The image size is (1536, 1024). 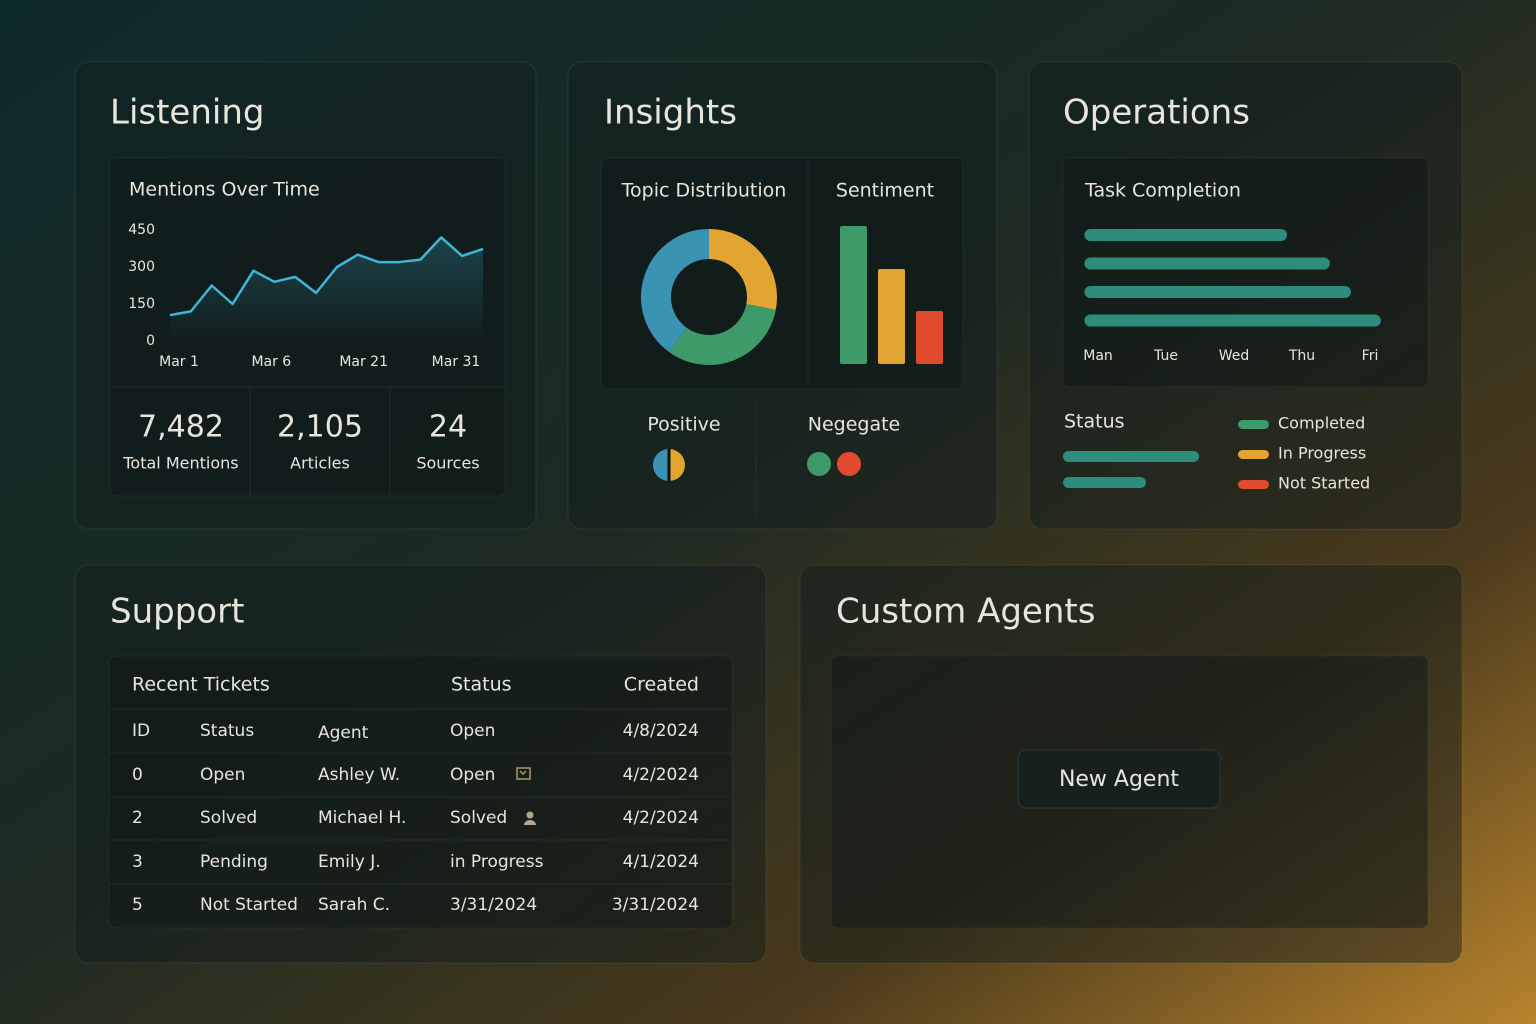 I want to click on x-tick-label: Thu, so click(x=1301, y=356).